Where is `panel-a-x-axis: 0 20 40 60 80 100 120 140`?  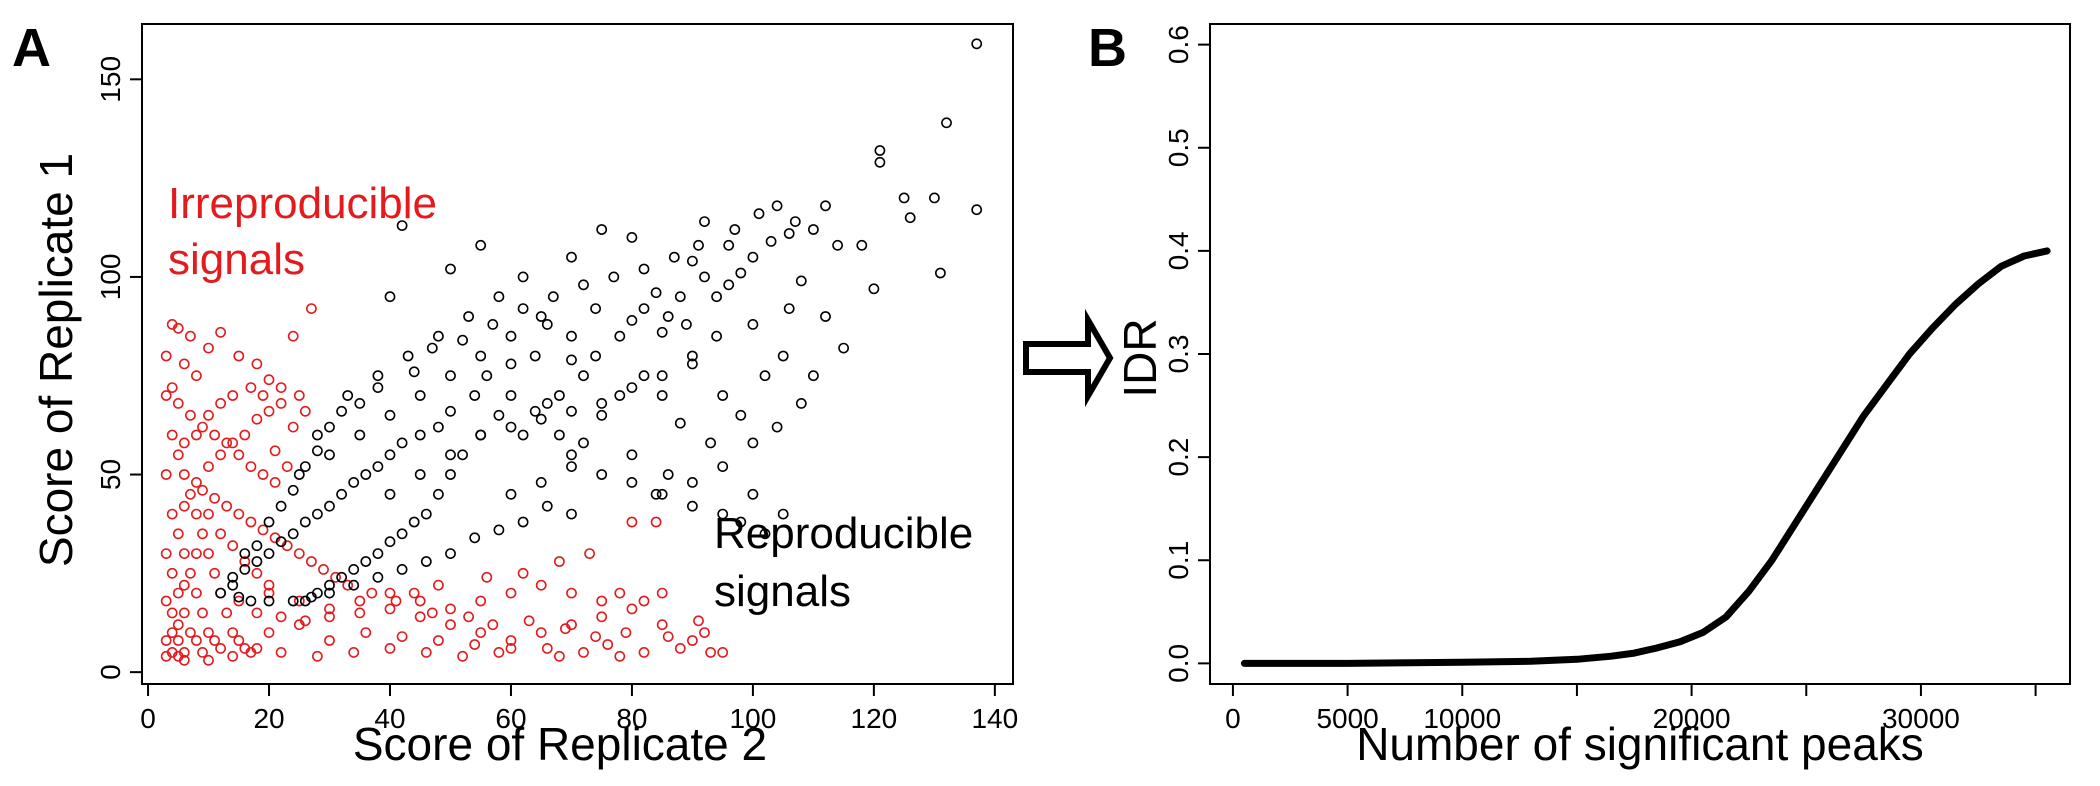 panel-a-x-axis: 0 20 40 60 80 100 120 140 is located at coordinates (579, 709).